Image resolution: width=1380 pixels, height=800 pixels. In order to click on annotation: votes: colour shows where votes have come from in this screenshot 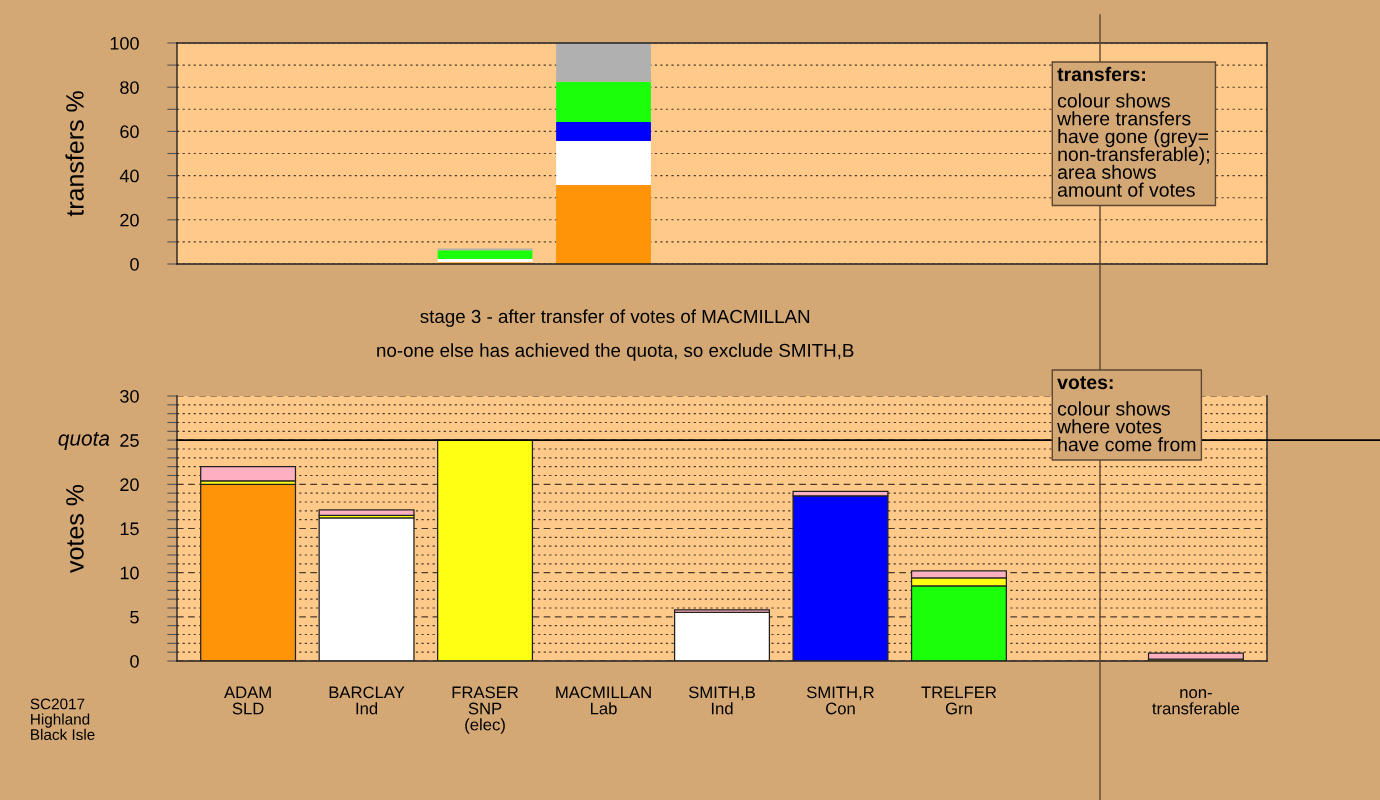, I will do `click(1126, 414)`.